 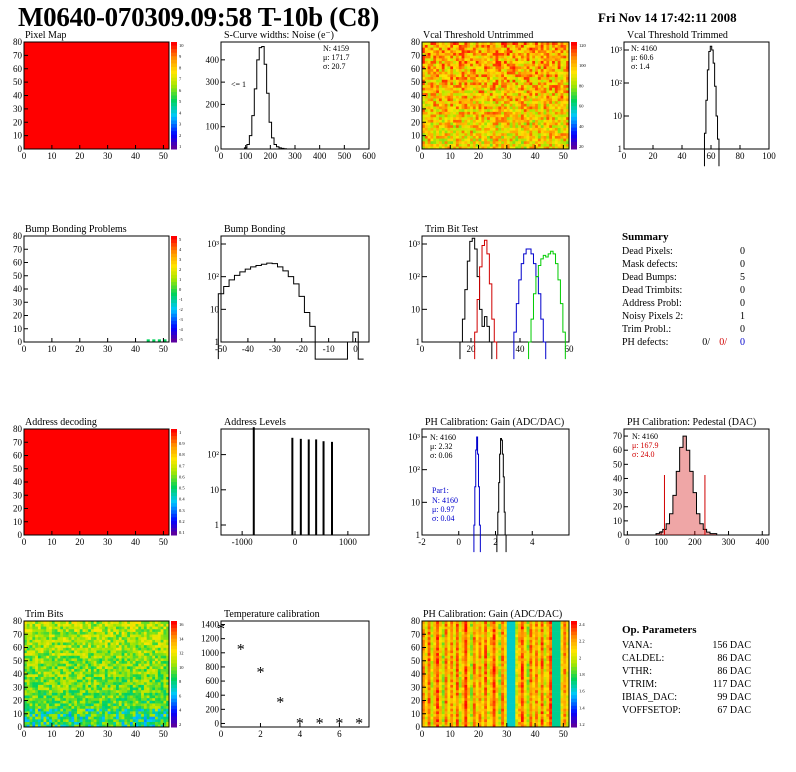 I want to click on par1-line: μ: 0.97, so click(x=443, y=509).